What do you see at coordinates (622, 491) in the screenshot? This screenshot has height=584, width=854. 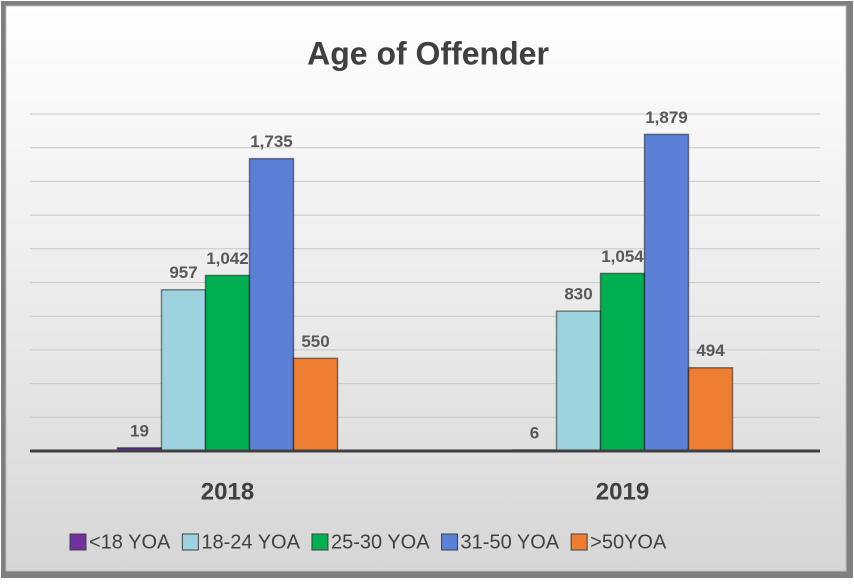 I see `x-tick-label: 2019` at bounding box center [622, 491].